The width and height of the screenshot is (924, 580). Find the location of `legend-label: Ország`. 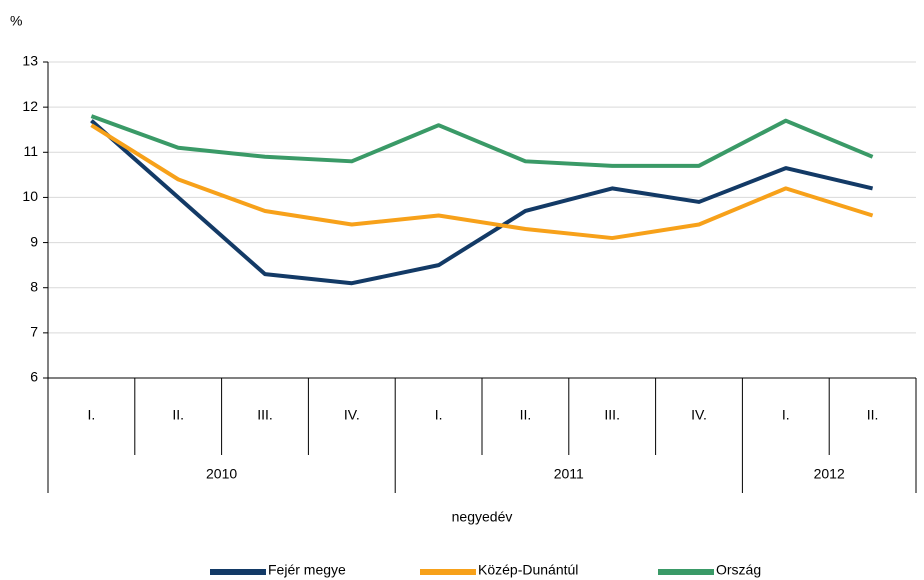

legend-label: Ország is located at coordinates (738, 570).